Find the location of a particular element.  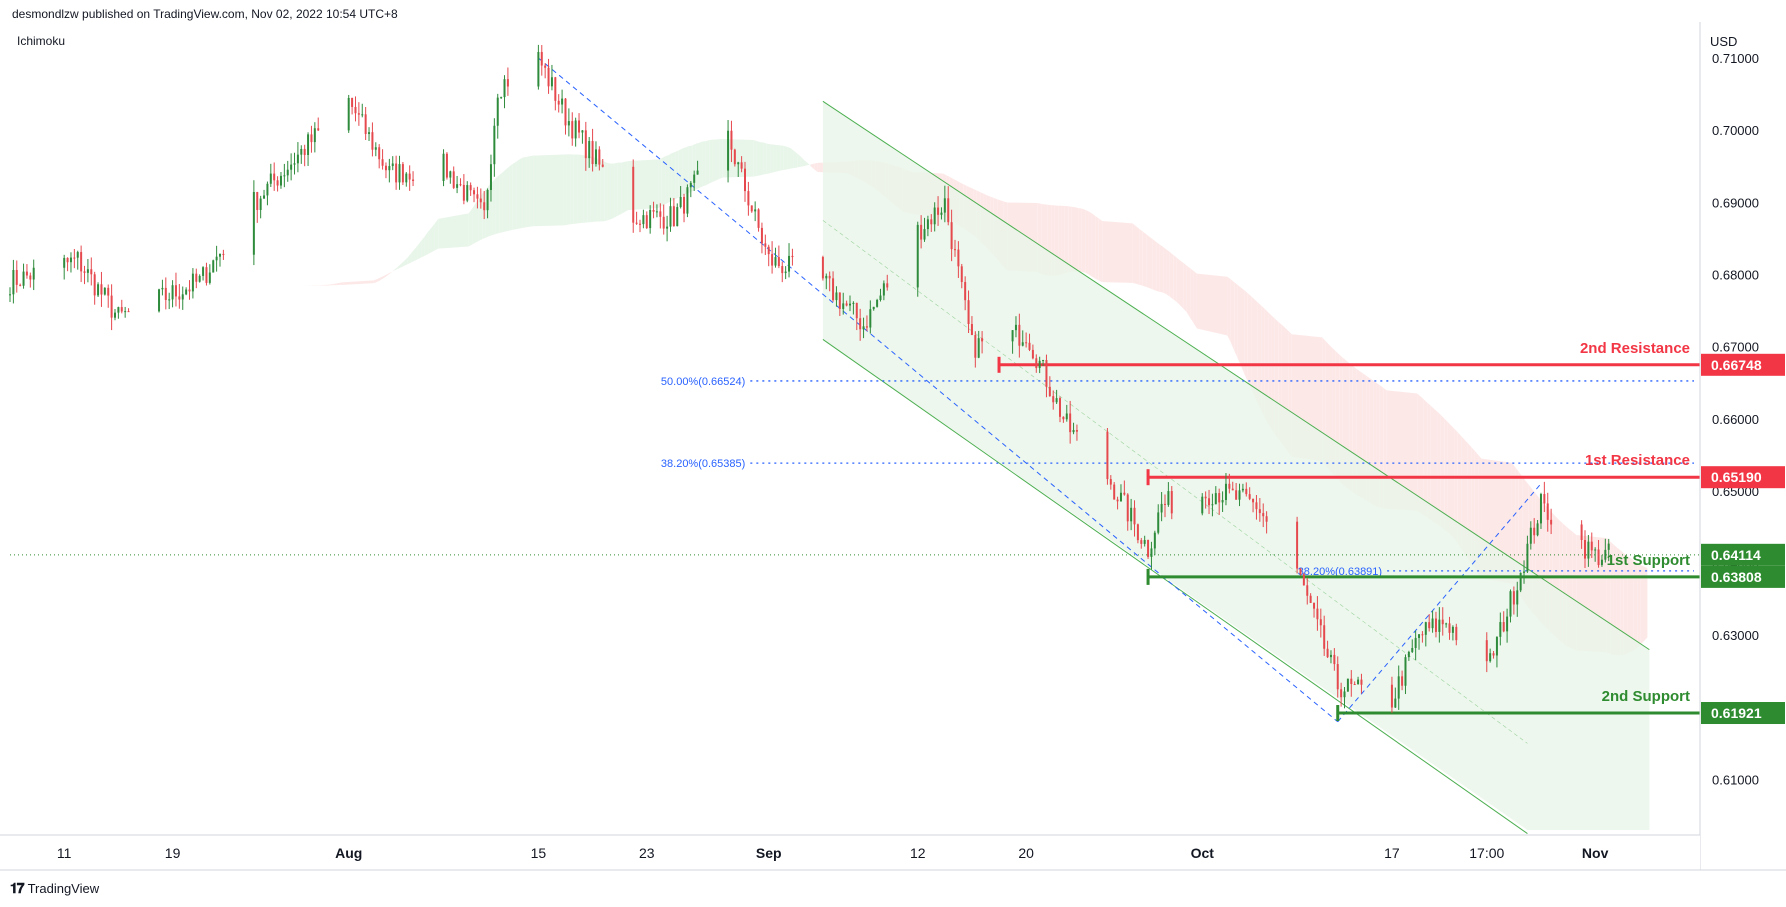

fib-trend-line-up is located at coordinates (1439, 603).